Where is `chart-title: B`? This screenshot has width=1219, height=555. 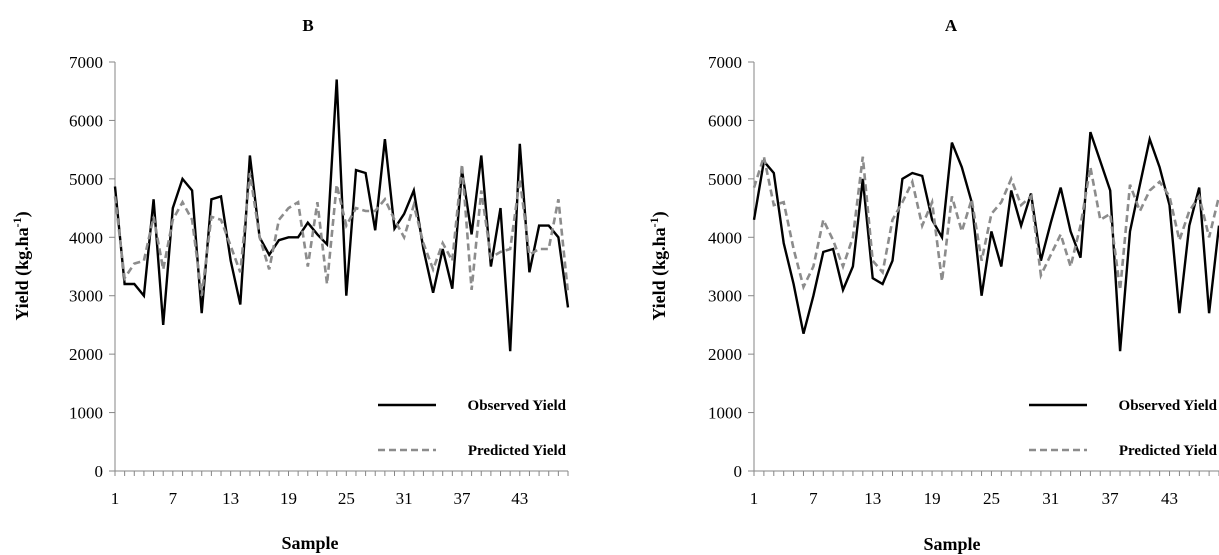 chart-title: B is located at coordinates (307, 25).